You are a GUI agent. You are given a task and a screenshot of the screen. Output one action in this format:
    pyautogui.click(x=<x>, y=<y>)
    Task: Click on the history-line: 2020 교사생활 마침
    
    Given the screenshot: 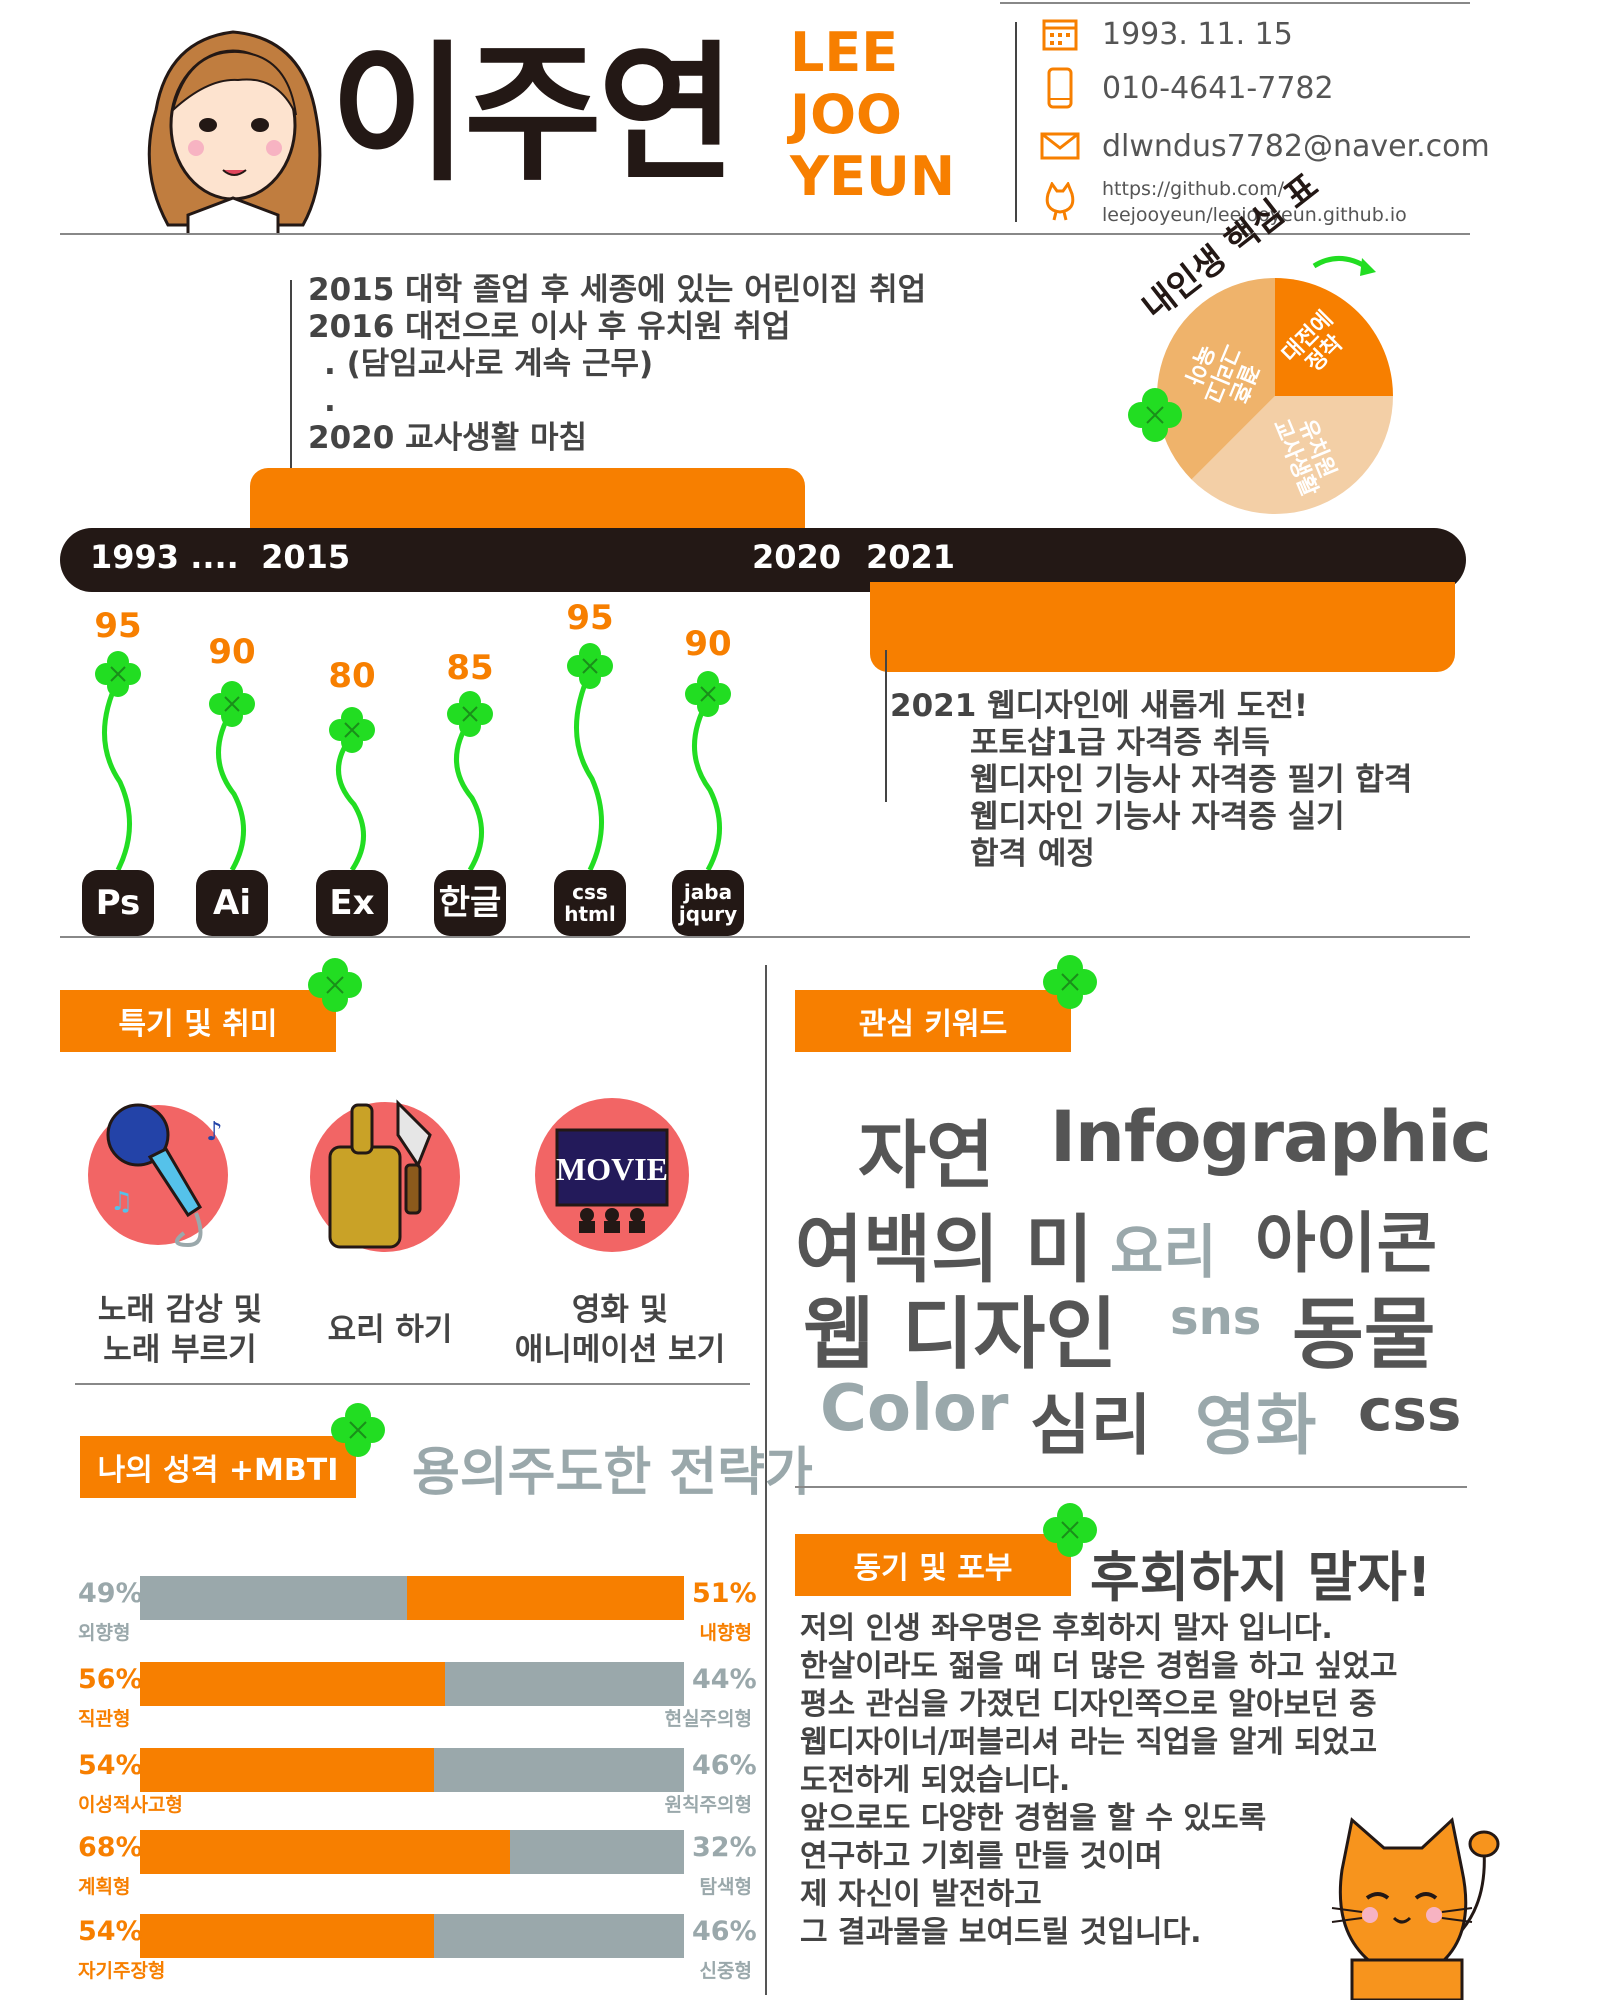 What is the action you would take?
    pyautogui.click(x=447, y=438)
    